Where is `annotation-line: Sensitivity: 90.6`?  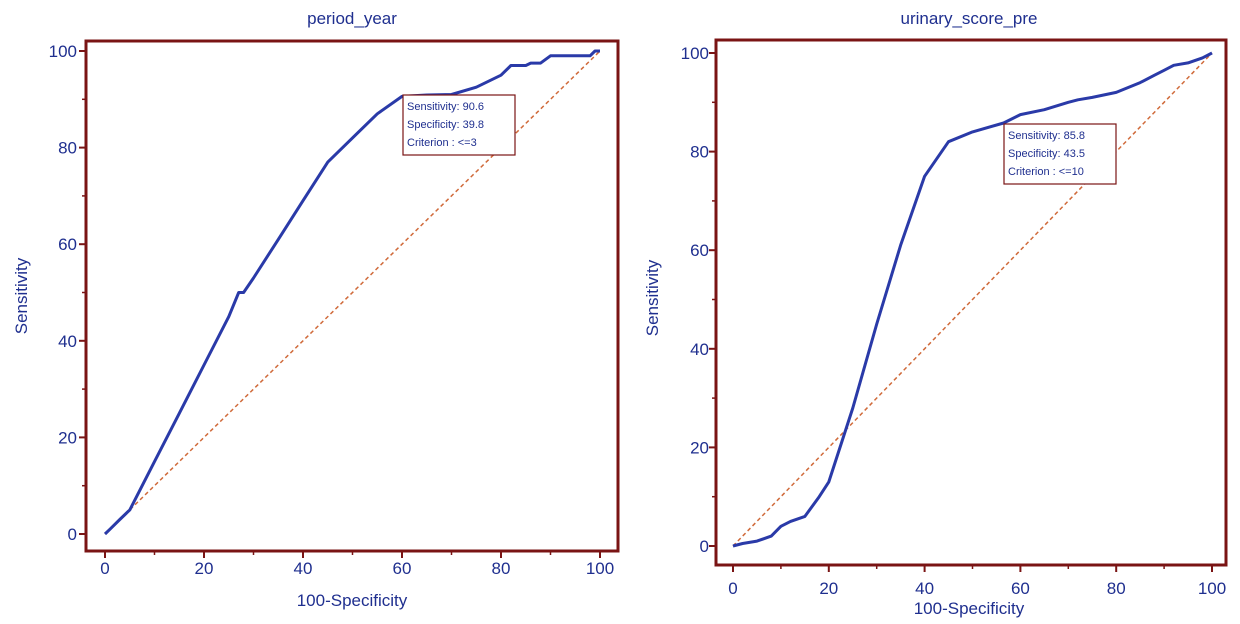 annotation-line: Sensitivity: 90.6 is located at coordinates (445, 107).